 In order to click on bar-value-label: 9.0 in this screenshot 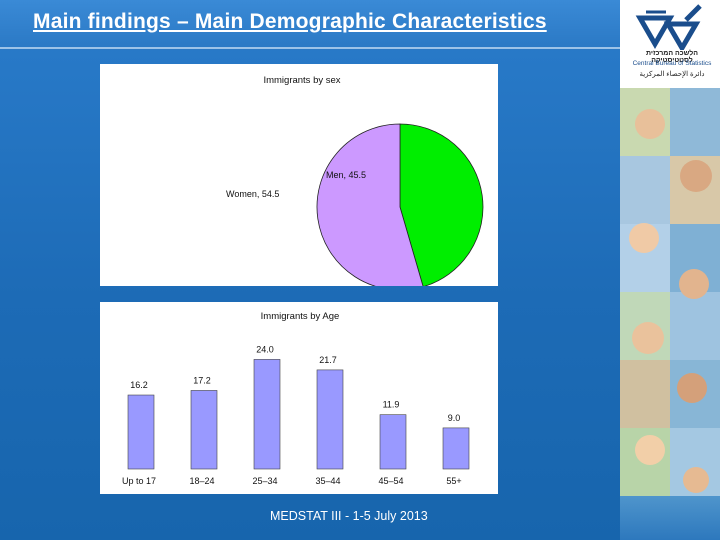, I will do `click(454, 418)`.